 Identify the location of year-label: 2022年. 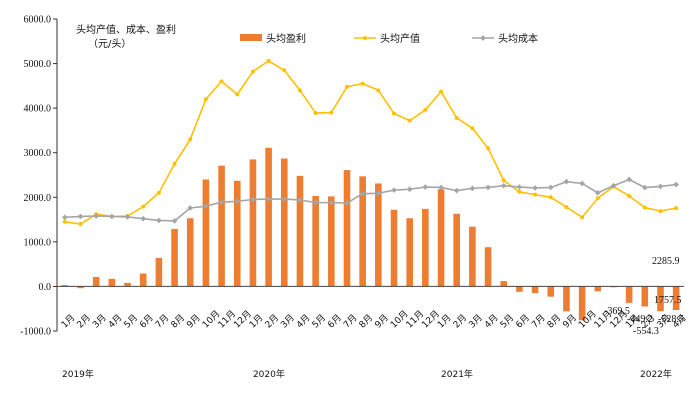
(656, 374).